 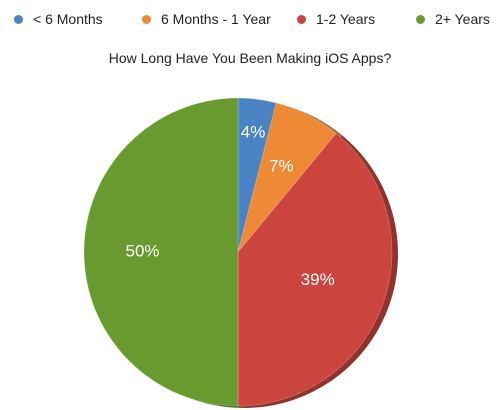 I want to click on legend-item-2-plus-years: 2+ Years, so click(x=453, y=19).